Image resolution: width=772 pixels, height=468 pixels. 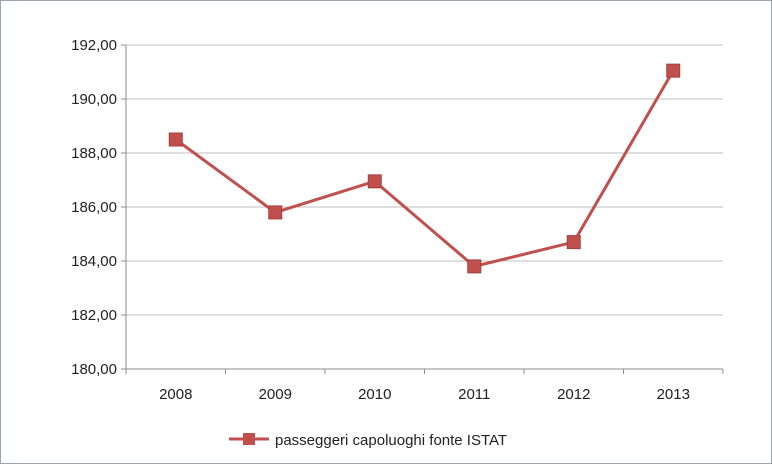 I want to click on y-tick-label: 192,00, so click(x=94, y=45).